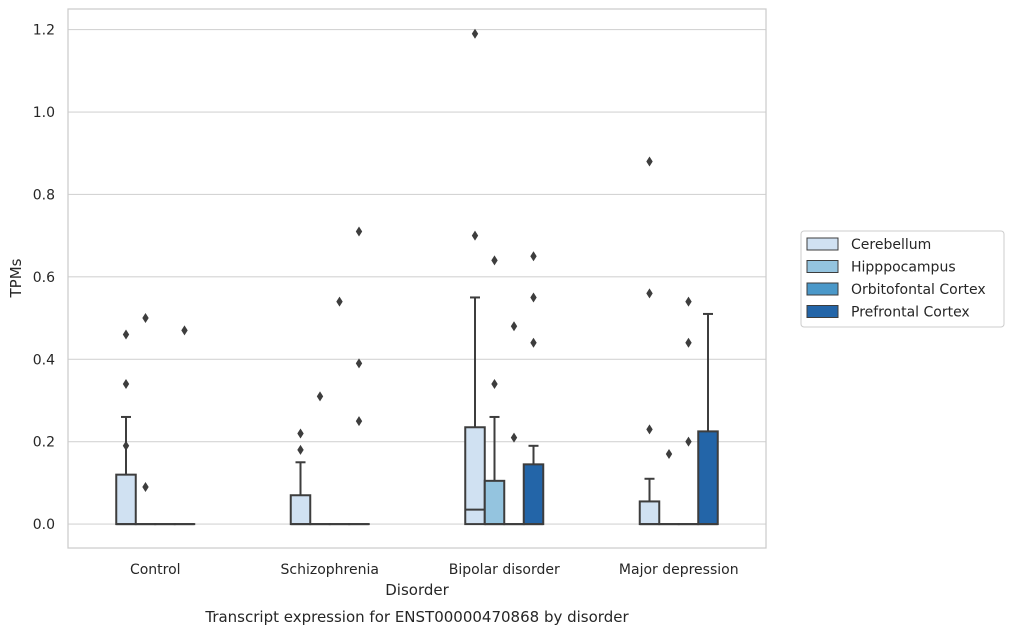  Describe the element at coordinates (330, 570) in the screenshot. I see `x-tick-label: Schizophrenia` at that location.